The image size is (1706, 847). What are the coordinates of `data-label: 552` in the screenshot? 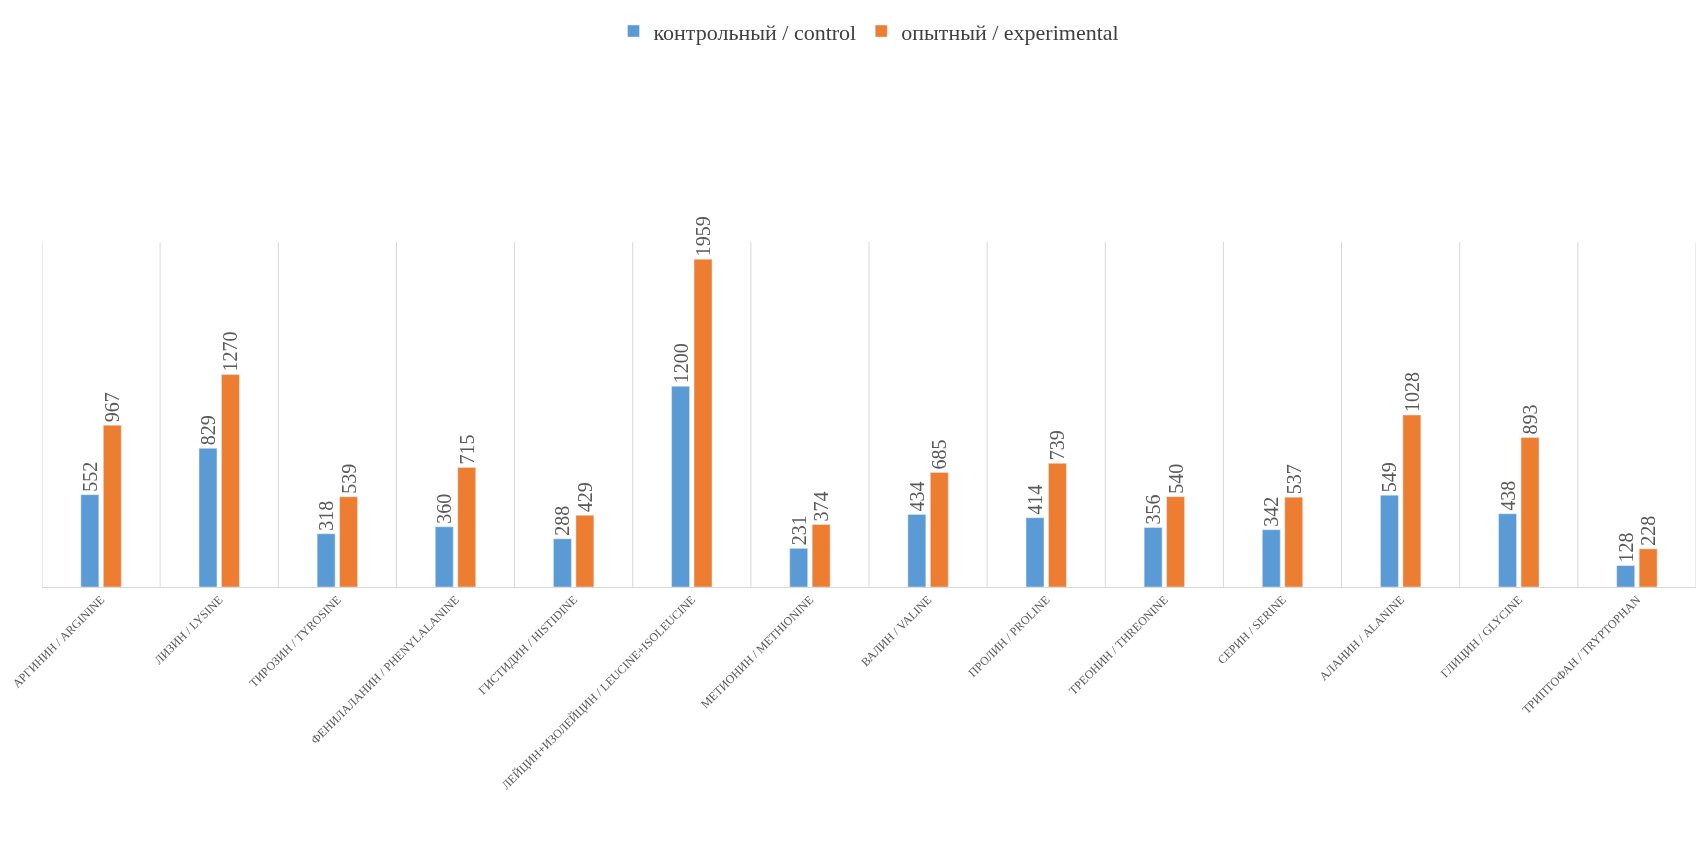 It's located at (89, 476).